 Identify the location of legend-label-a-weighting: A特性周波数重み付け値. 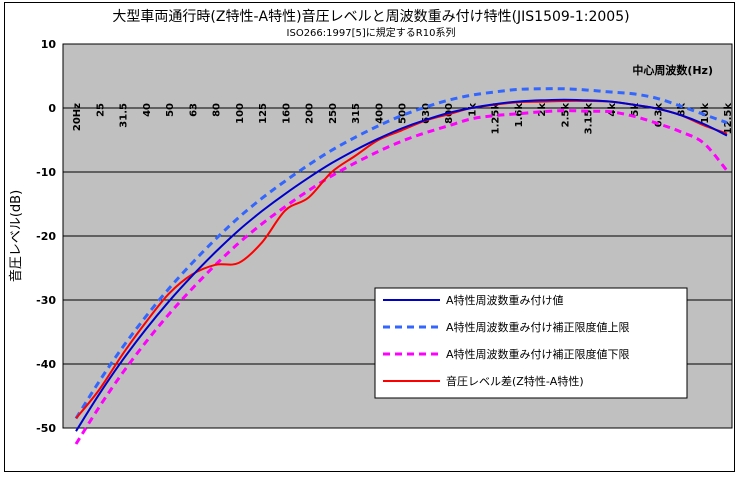
(505, 300).